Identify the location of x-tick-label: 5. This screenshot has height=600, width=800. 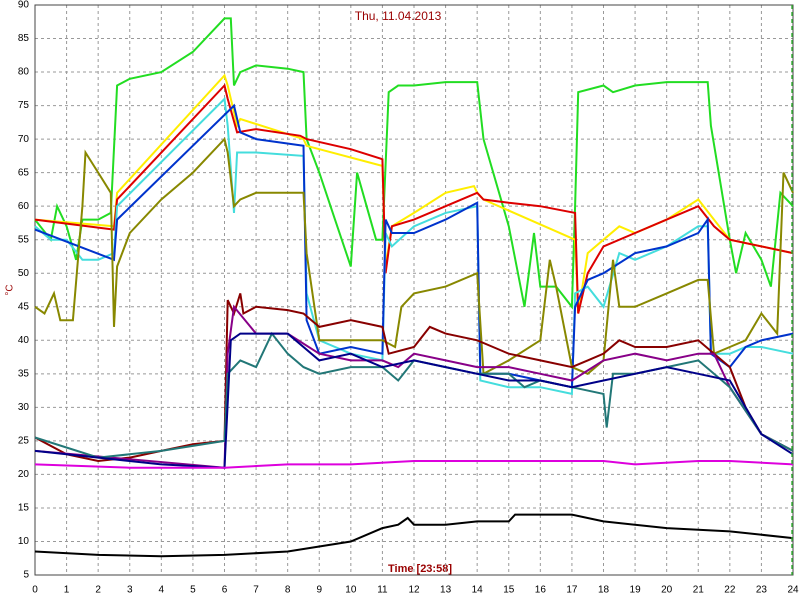
(193, 590).